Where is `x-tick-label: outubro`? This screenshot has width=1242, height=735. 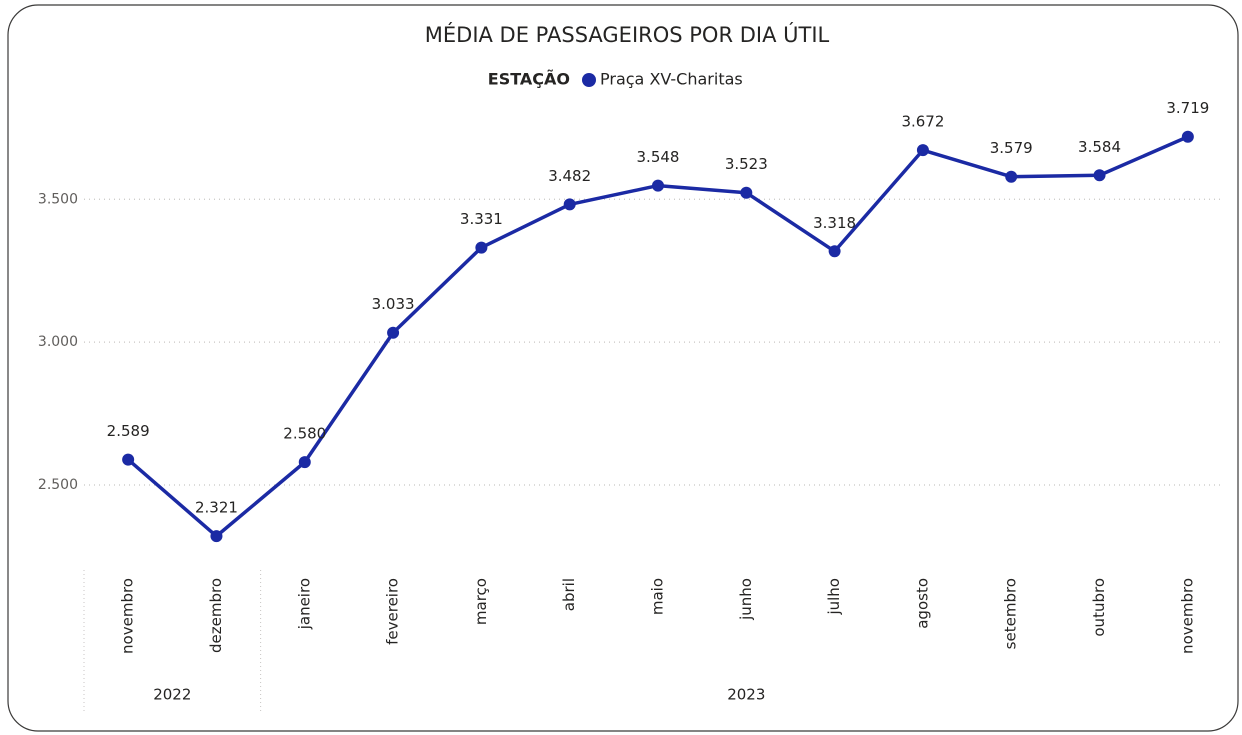 x-tick-label: outubro is located at coordinates (1099, 607).